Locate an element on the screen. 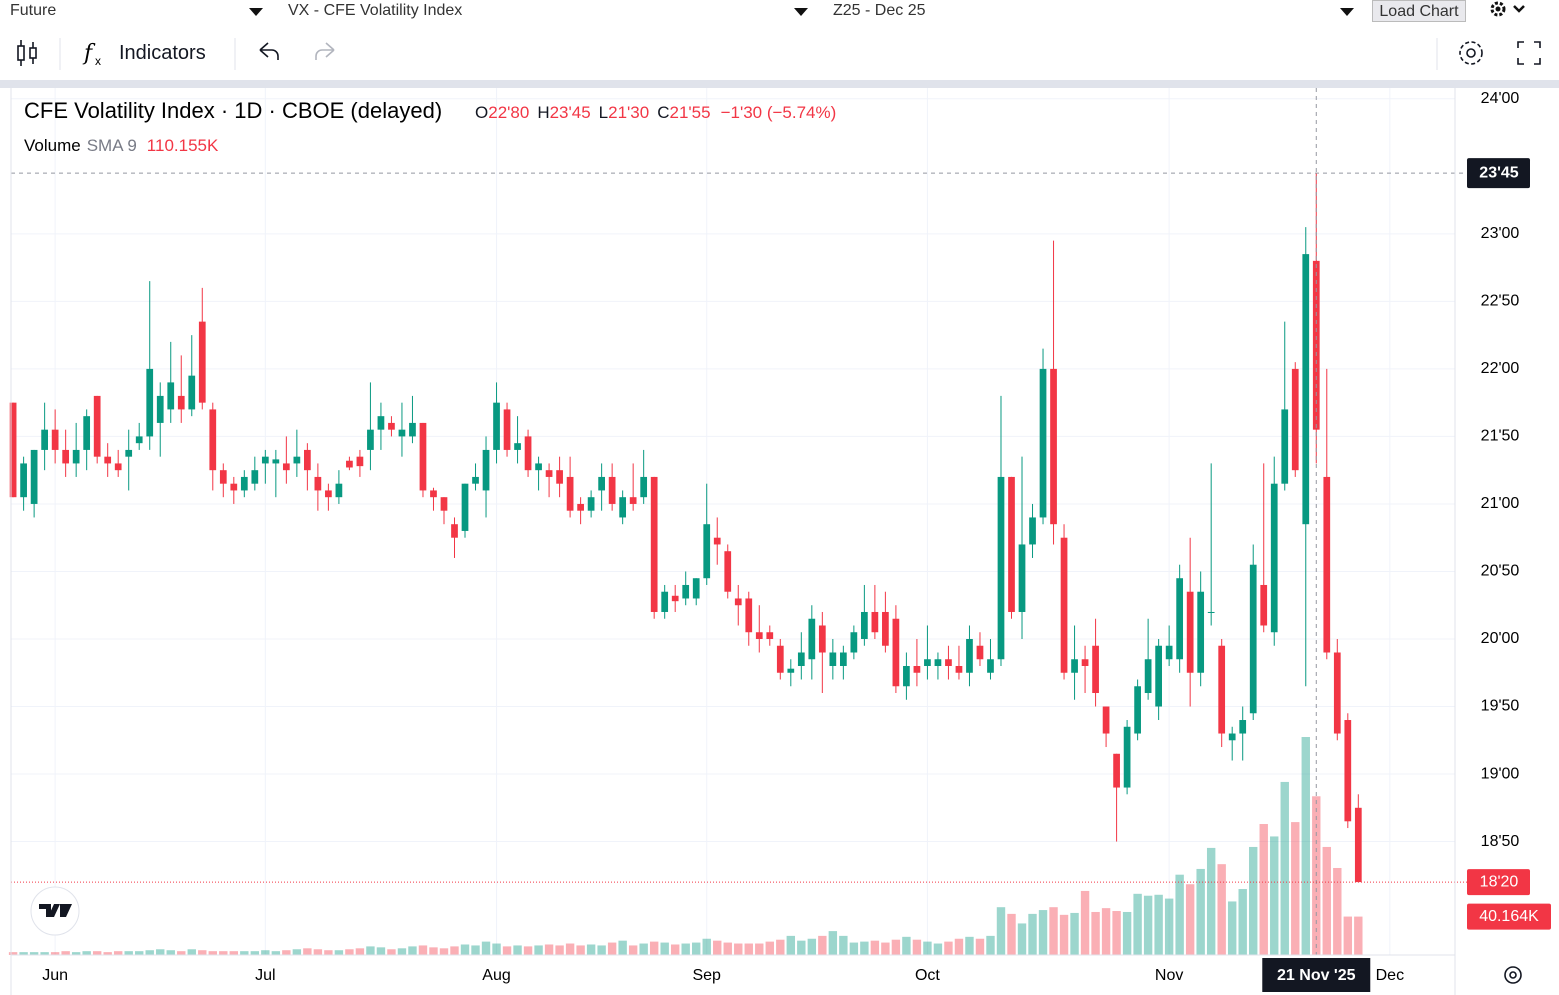 Image resolution: width=1559 pixels, height=995 pixels. redo is located at coordinates (325, 51).